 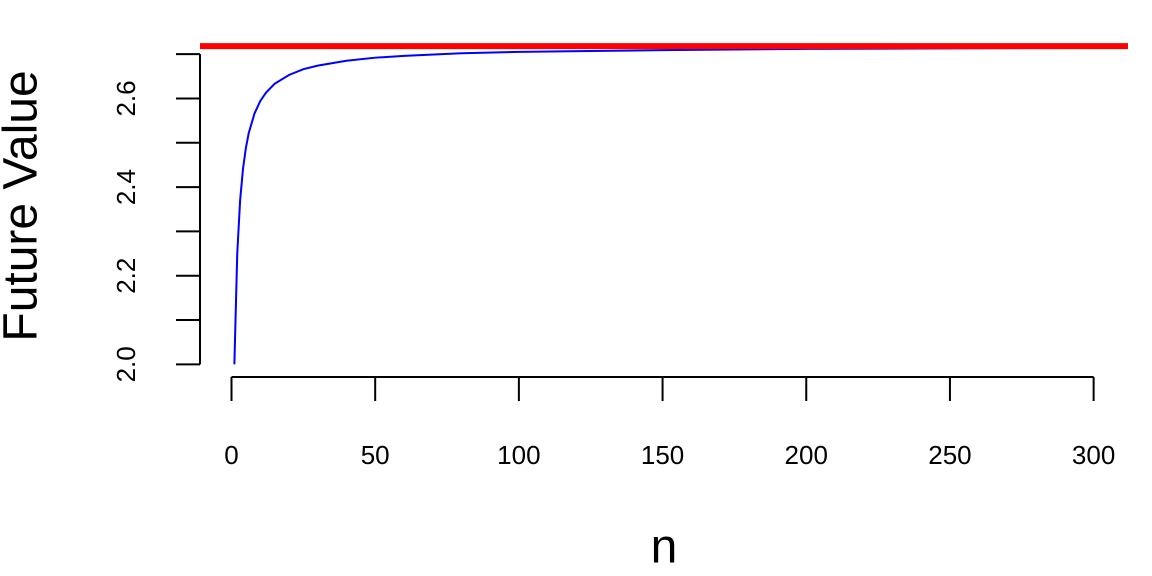 What do you see at coordinates (126, 187) in the screenshot?
I see `y-tick-label: 2.4` at bounding box center [126, 187].